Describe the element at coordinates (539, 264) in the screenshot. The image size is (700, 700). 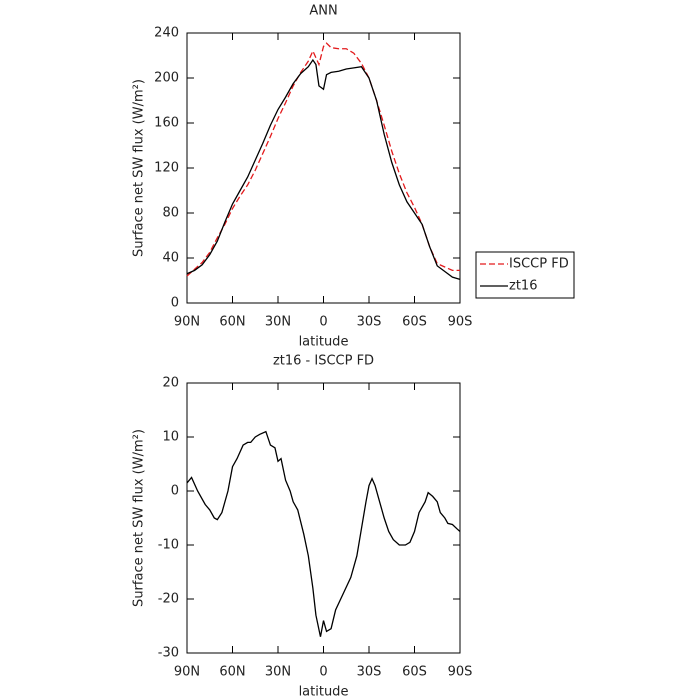
I see `legend-label: ISCCP FD` at that location.